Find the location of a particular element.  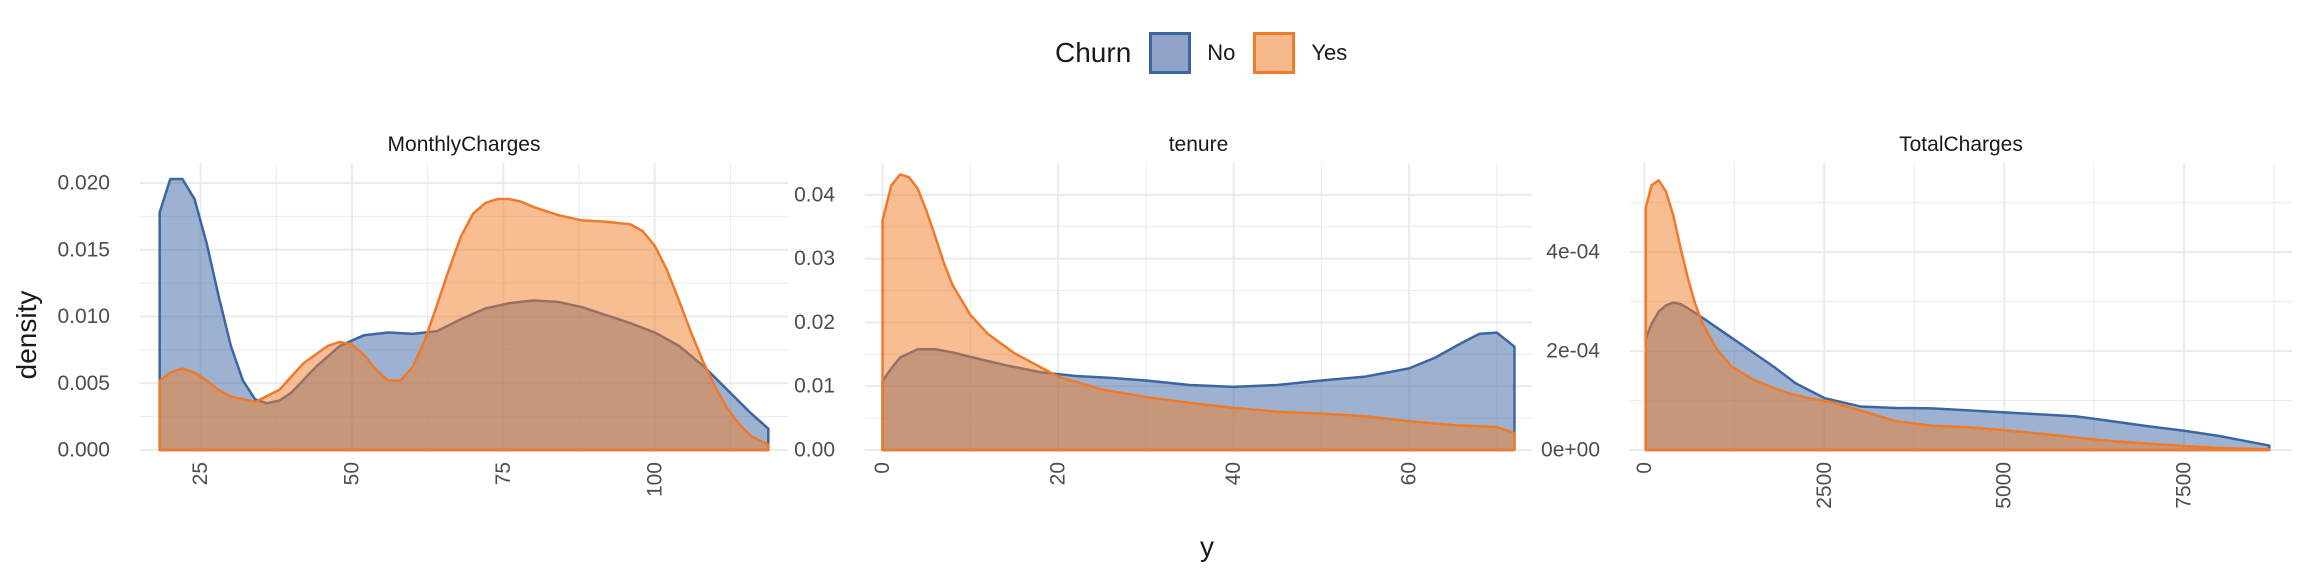

x-tick-label: 5000 is located at coordinates (2004, 485).